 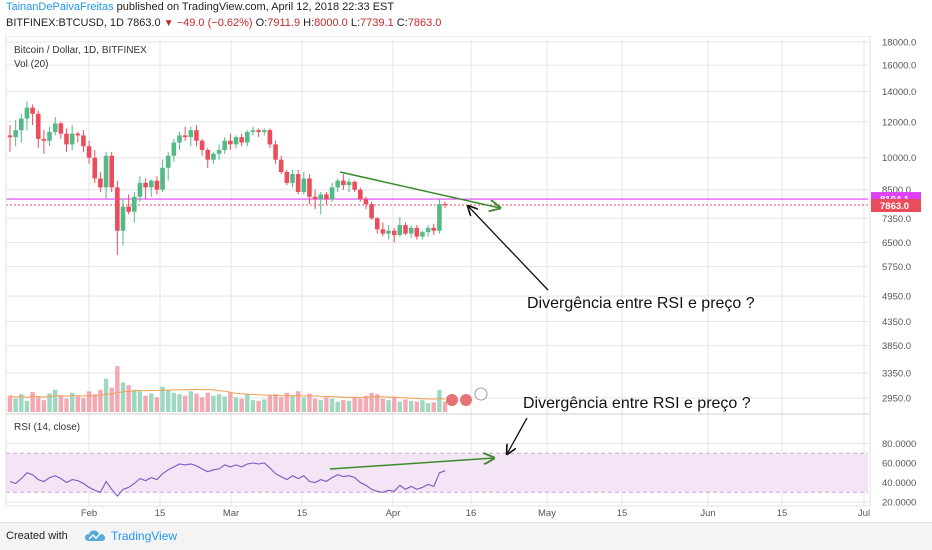 I want to click on last-price-tag, so click(x=896, y=206).